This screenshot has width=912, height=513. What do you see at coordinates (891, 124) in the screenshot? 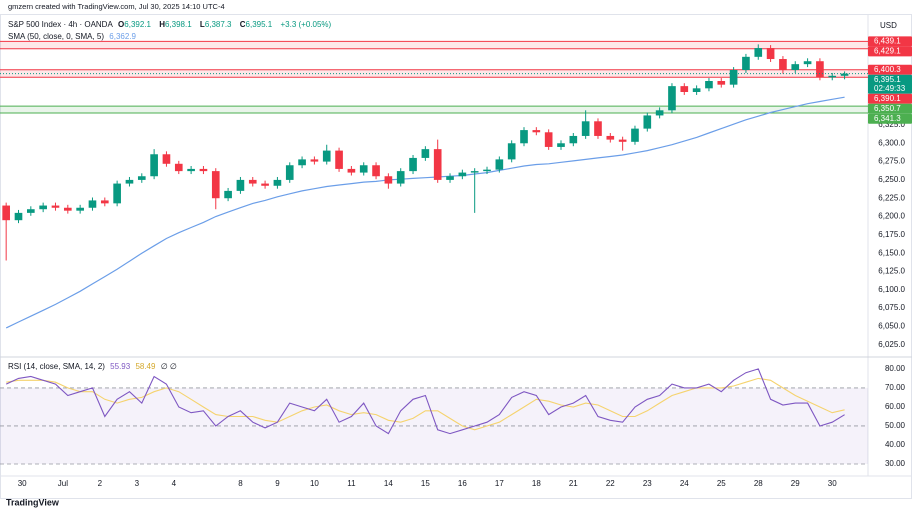
I see `y-tick-label: 6,325.0` at bounding box center [891, 124].